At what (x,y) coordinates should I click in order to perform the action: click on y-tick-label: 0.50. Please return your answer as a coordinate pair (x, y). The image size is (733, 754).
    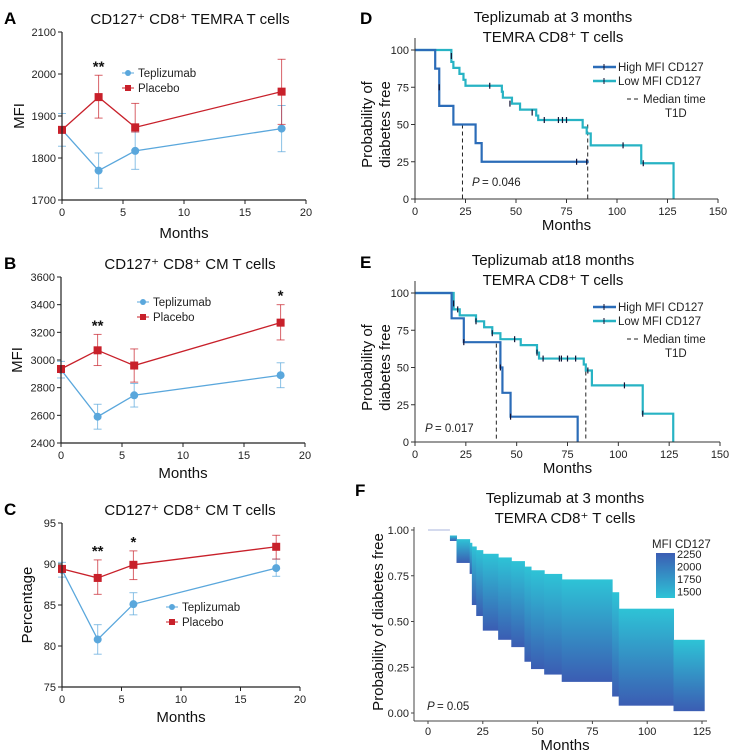
    Looking at the image, I should click on (398, 623).